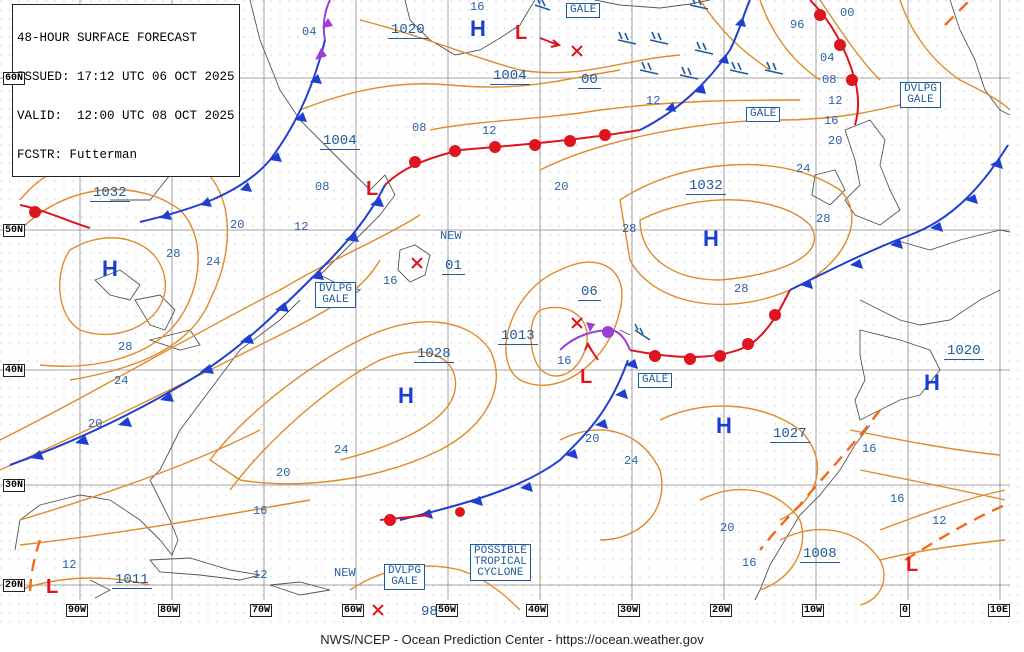 This screenshot has height=652, width=1024. I want to click on pressure-1008: 1008, so click(820, 554).